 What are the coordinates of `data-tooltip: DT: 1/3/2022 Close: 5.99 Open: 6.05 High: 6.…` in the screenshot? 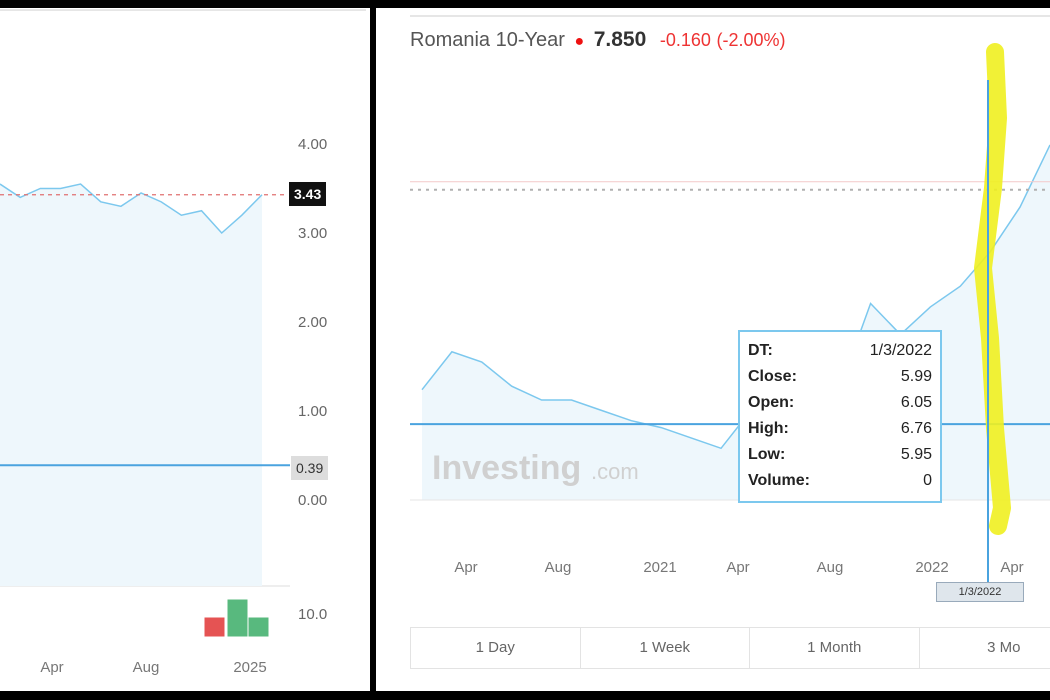 It's located at (840, 416).